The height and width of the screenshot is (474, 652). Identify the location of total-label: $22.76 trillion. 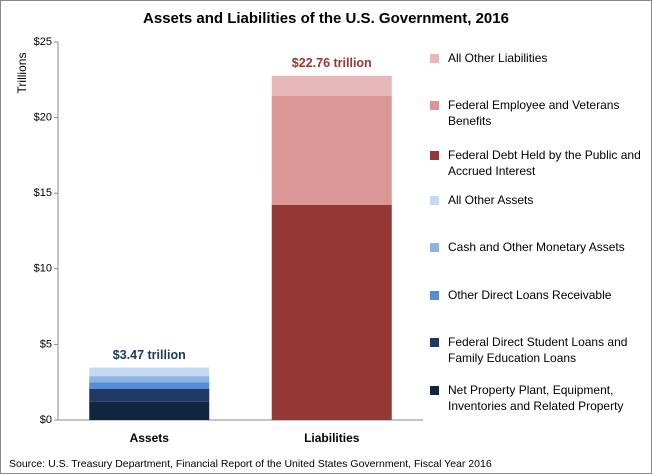
(332, 63).